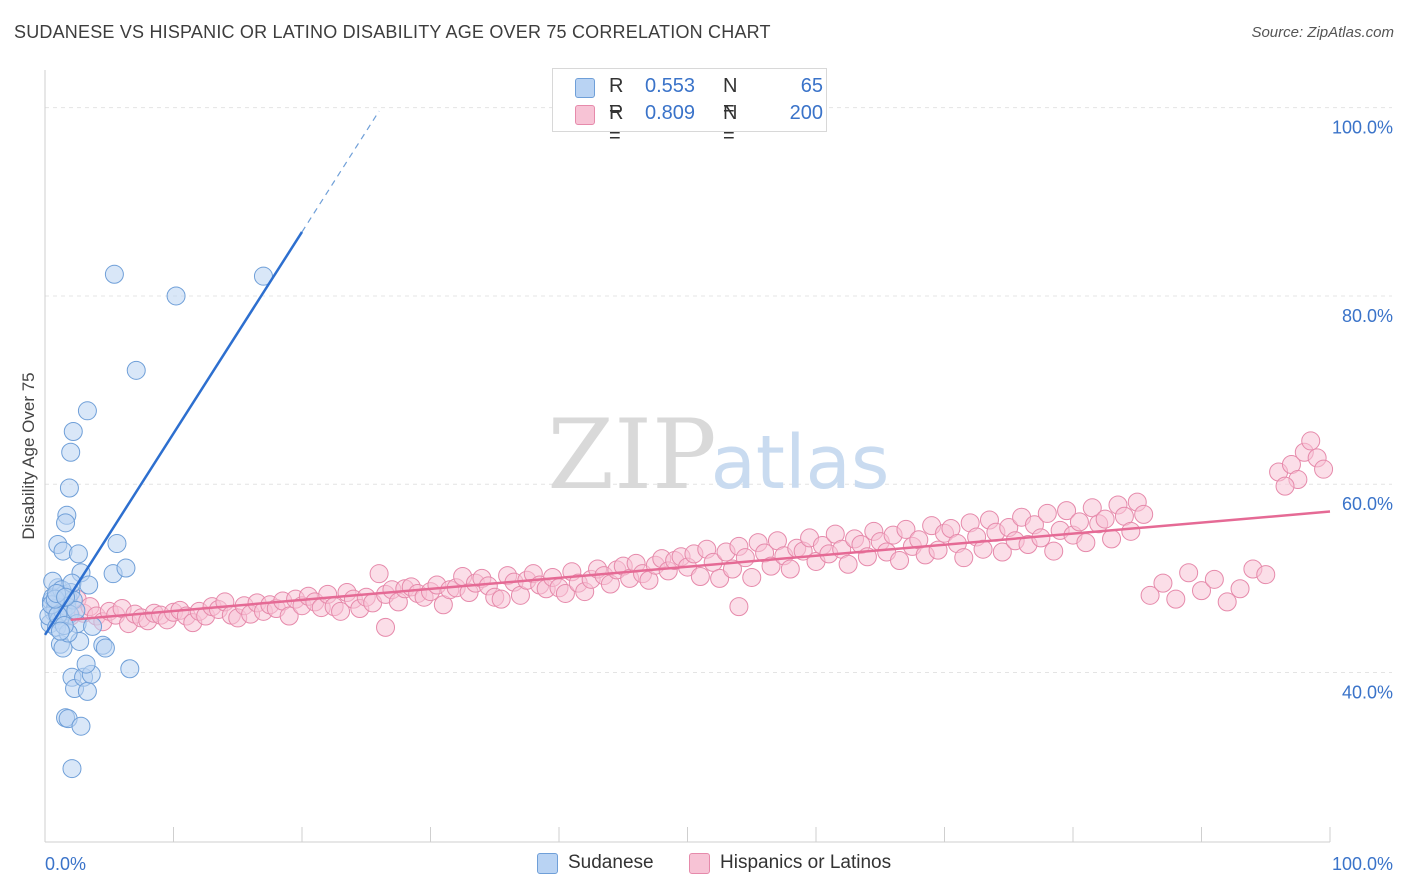 The width and height of the screenshot is (1406, 892). What do you see at coordinates (1367, 504) in the screenshot?
I see `y-tick-label: 60.0%` at bounding box center [1367, 504].